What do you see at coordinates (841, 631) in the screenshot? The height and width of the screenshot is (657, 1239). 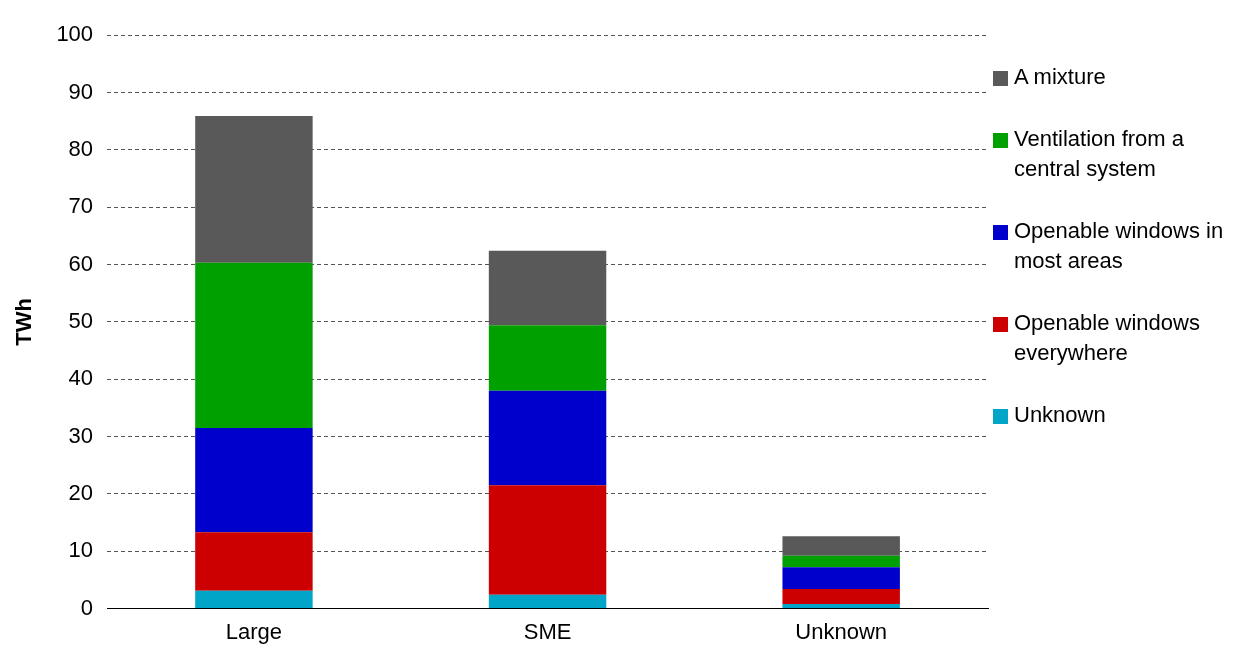 I see `x-tick-label: Unknown` at bounding box center [841, 631].